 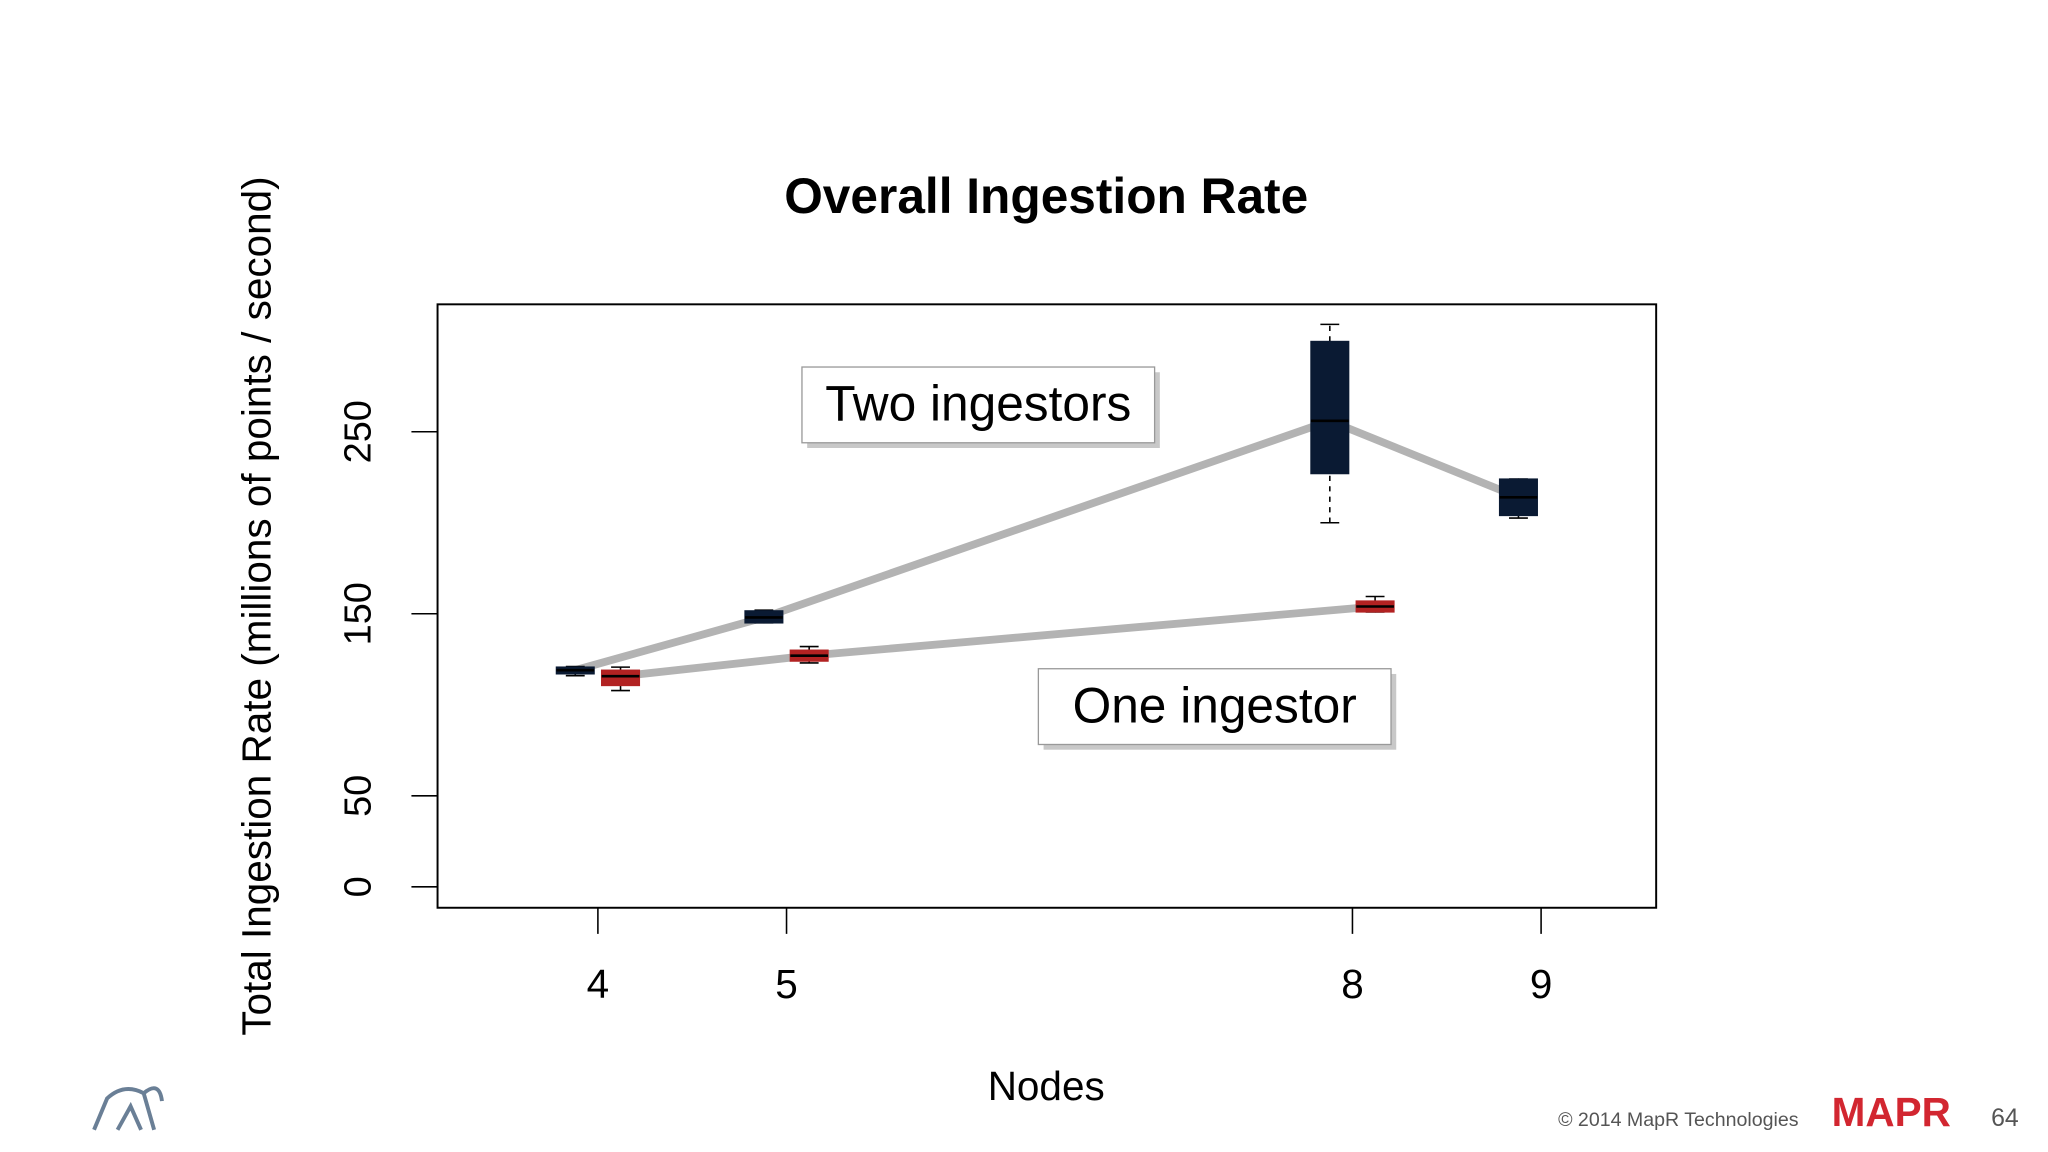 What do you see at coordinates (786, 984) in the screenshot?
I see `x-tick-label: 5` at bounding box center [786, 984].